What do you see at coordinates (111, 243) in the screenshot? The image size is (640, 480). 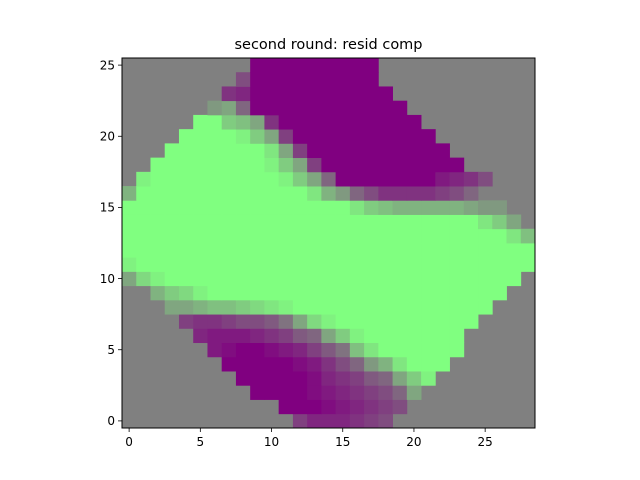 I see `y-axis: 0 5 10 15 20 25` at bounding box center [111, 243].